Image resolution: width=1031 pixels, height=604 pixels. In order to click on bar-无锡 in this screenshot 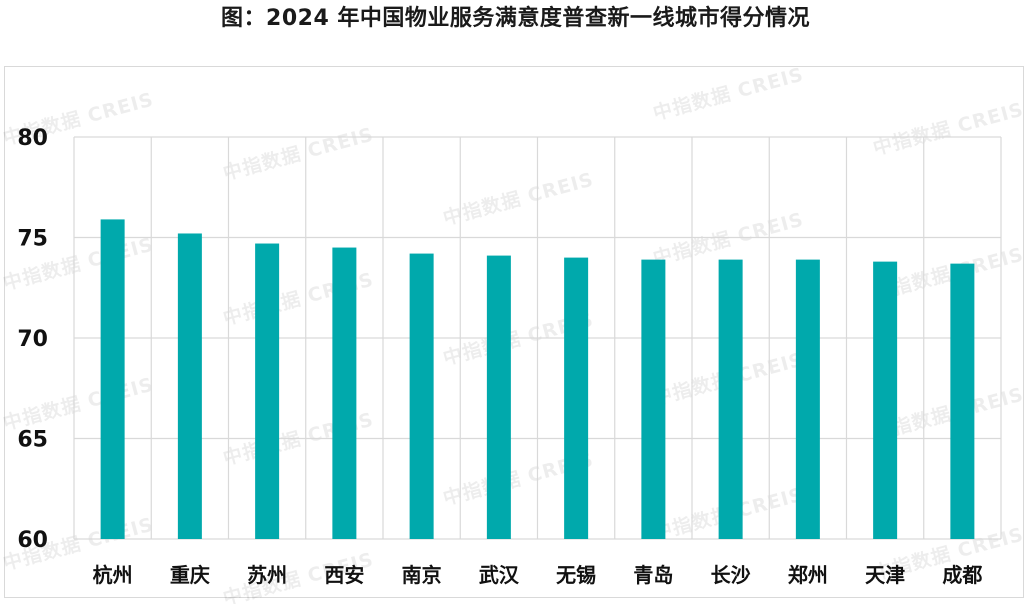, I will do `click(576, 398)`.